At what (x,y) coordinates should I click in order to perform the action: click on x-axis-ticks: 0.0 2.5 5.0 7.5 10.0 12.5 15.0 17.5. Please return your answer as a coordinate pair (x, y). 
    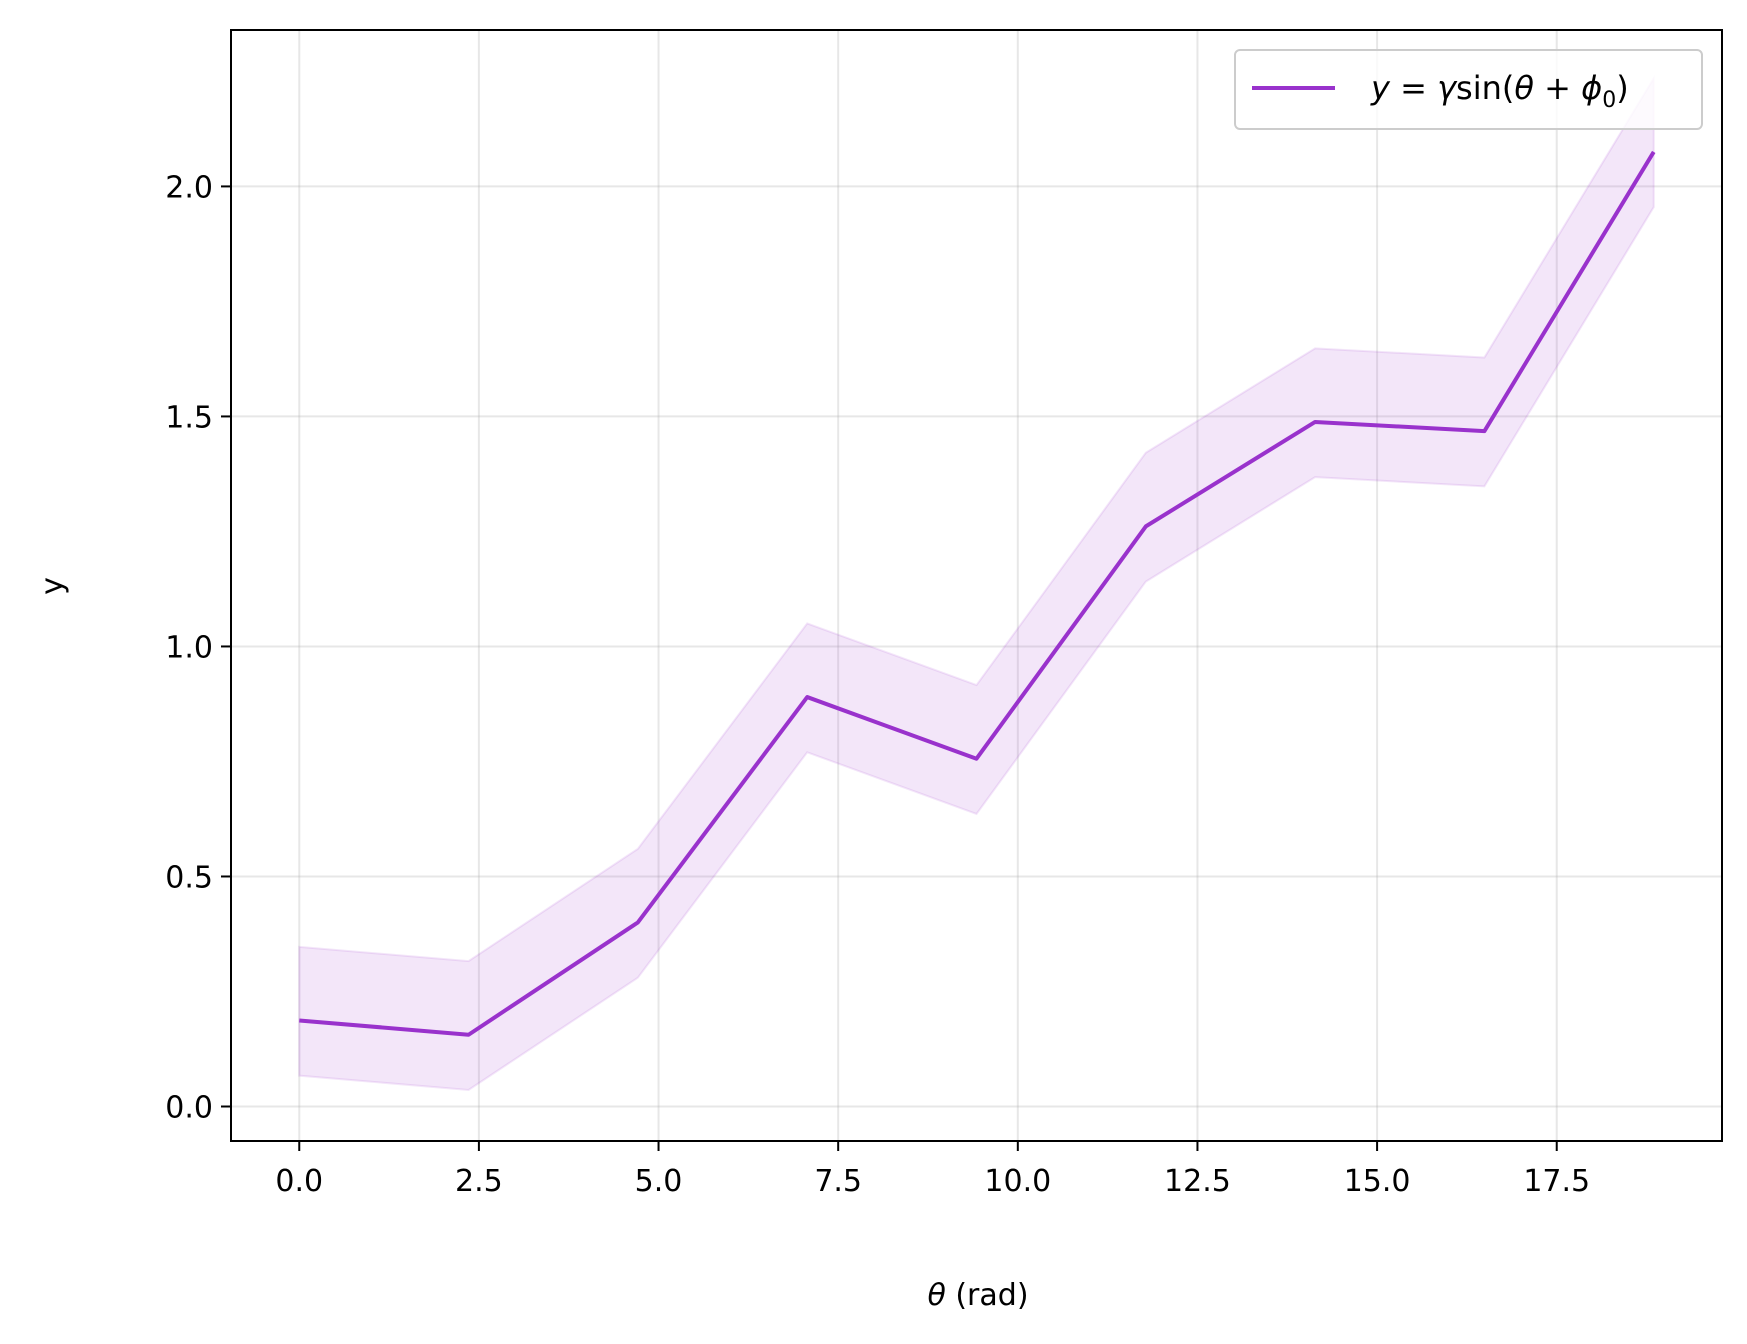
    Looking at the image, I should click on (932, 1170).